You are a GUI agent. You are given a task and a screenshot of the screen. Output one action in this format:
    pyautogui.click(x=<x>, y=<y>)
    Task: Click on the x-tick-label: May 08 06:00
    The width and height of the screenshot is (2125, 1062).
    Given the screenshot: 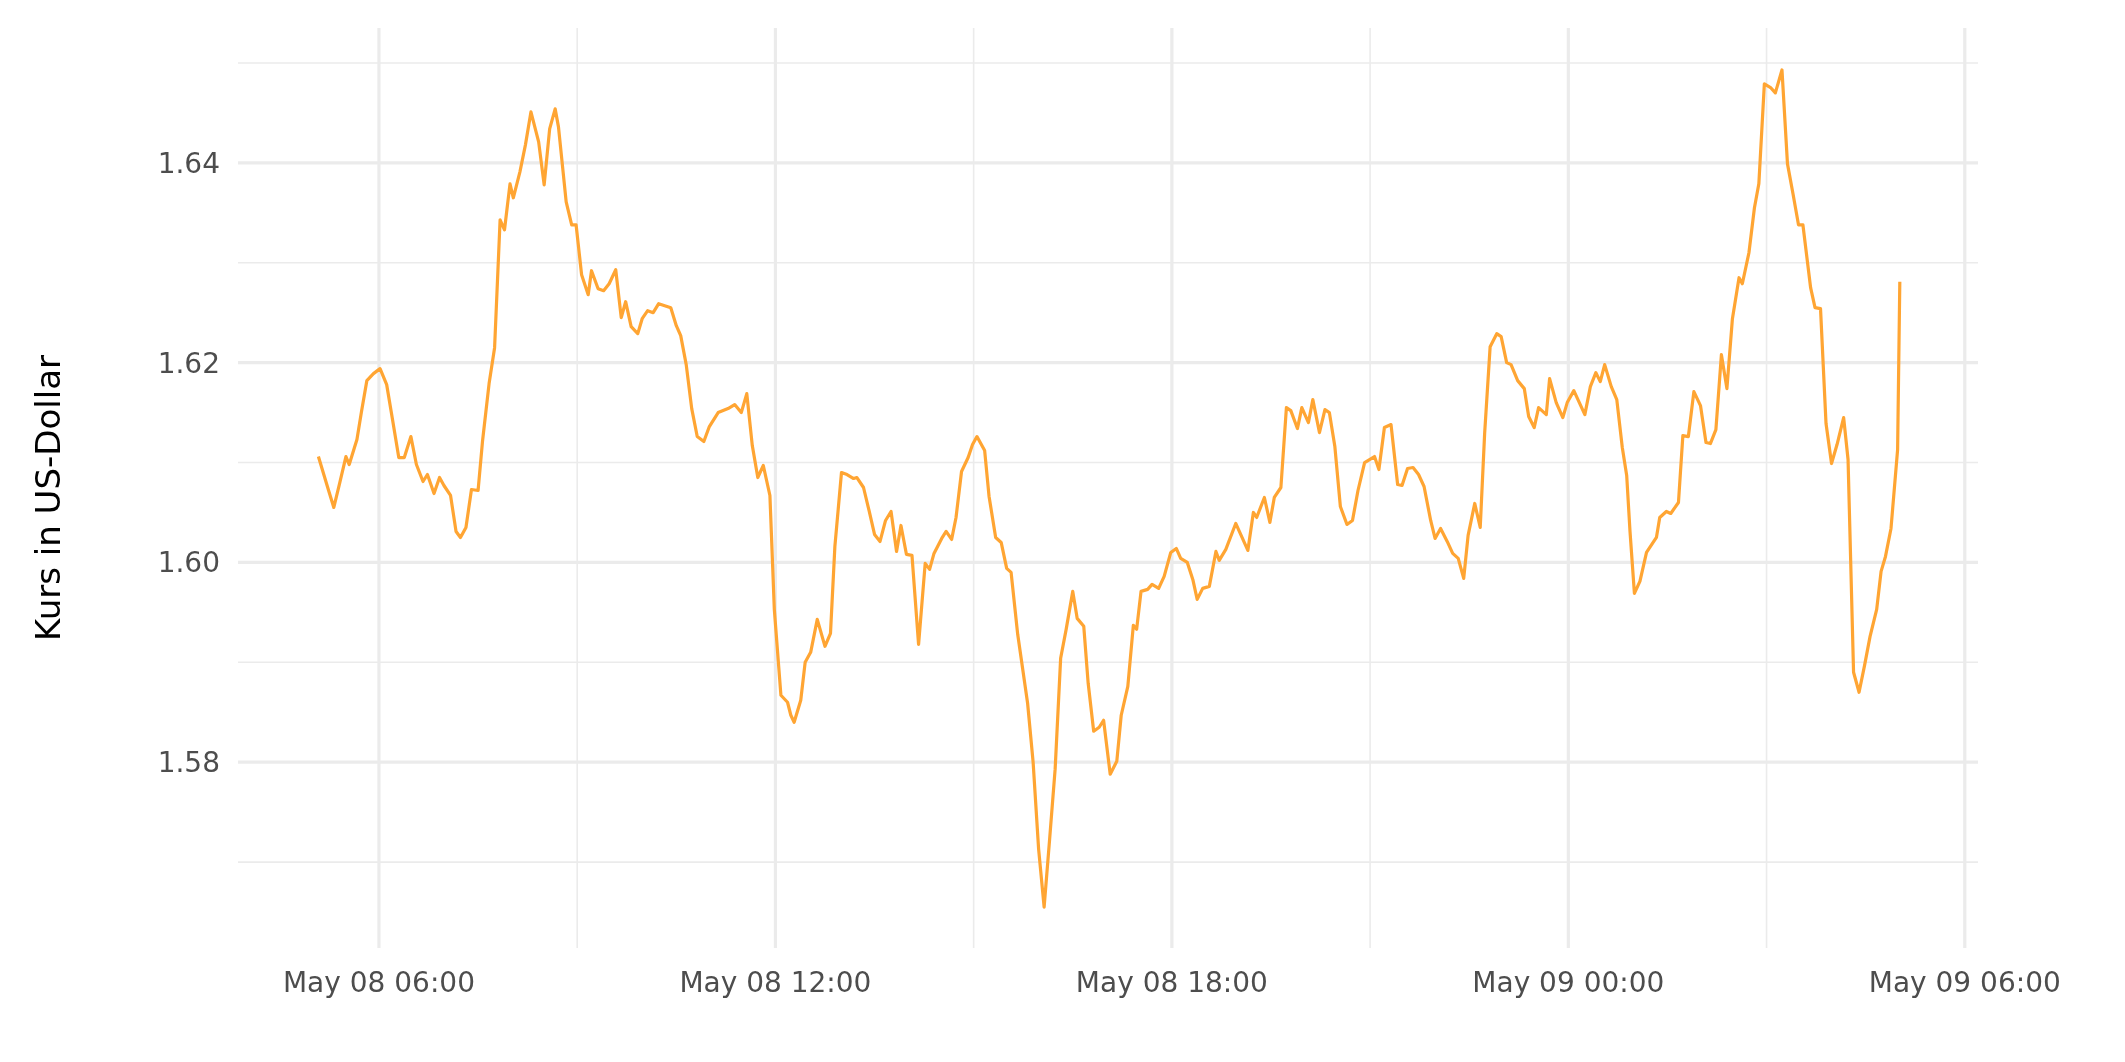 What is the action you would take?
    pyautogui.click(x=378, y=982)
    